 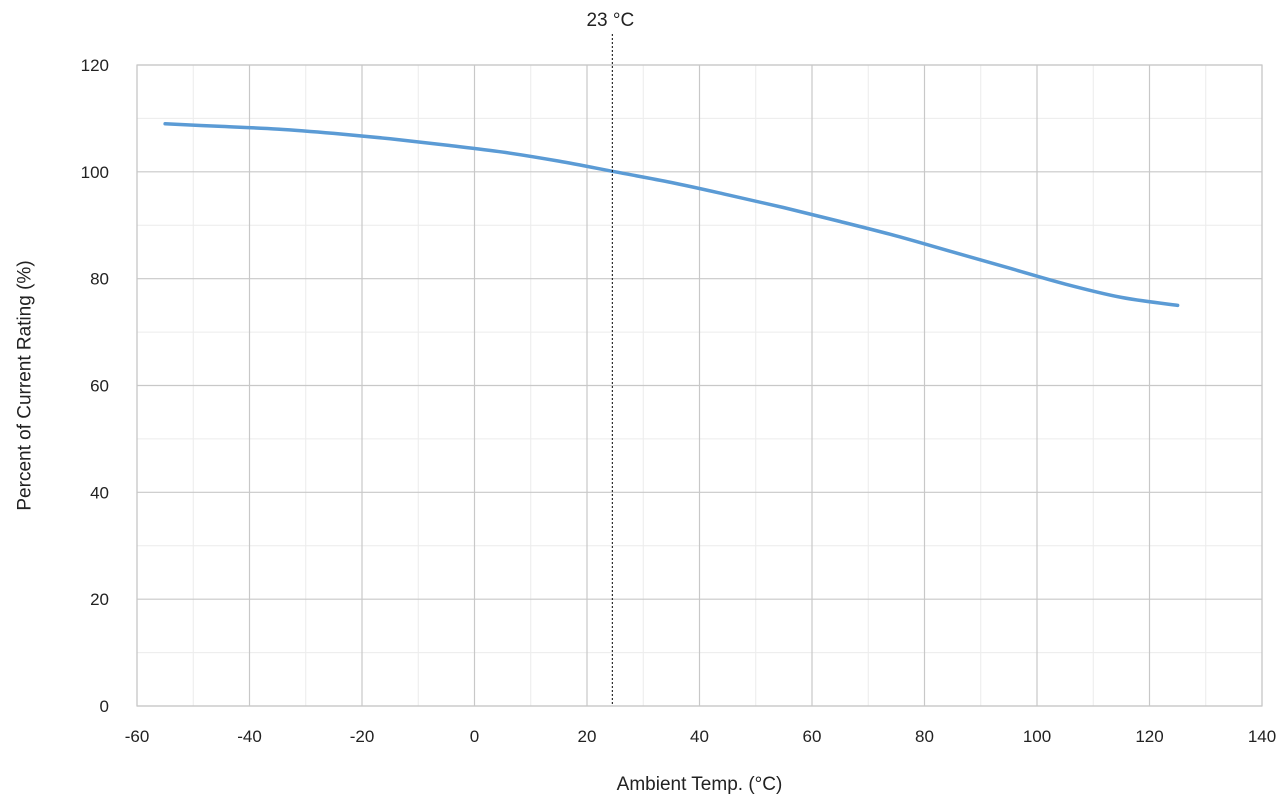 I want to click on y-tick-label: 120, so click(x=95, y=65).